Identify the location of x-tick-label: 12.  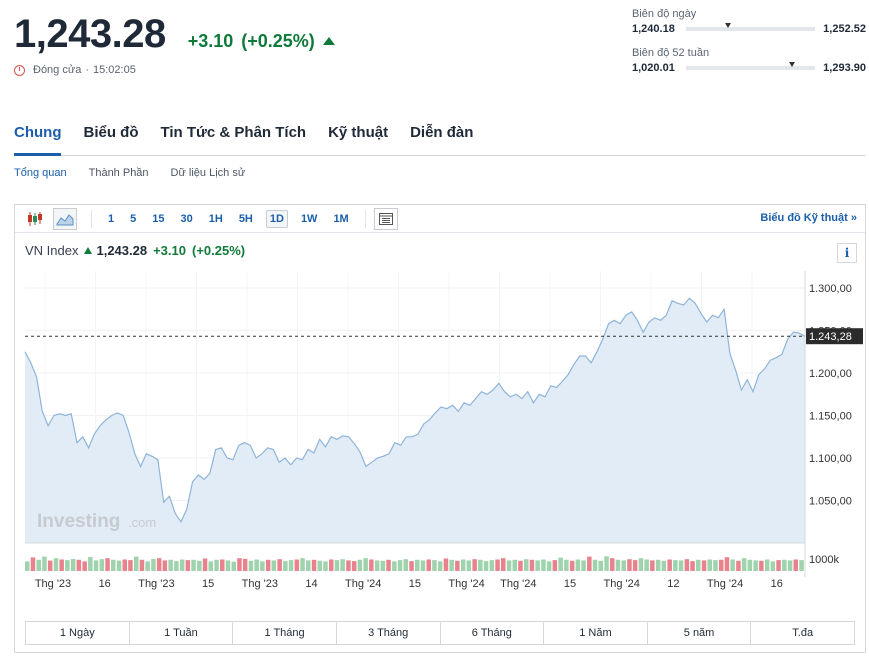
(673, 584).